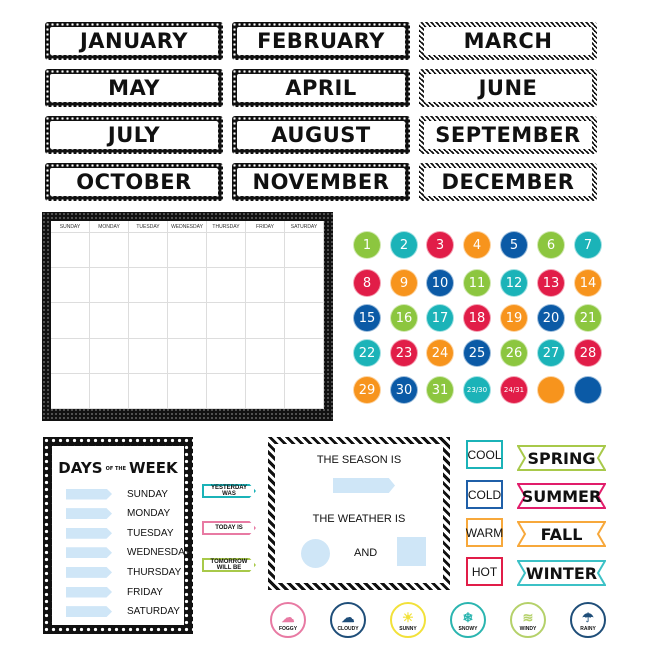 Image resolution: width=650 pixels, height=650 pixels. What do you see at coordinates (118, 468) in the screenshot?
I see `days-of-week-title: DAYS OF THE WEEK` at bounding box center [118, 468].